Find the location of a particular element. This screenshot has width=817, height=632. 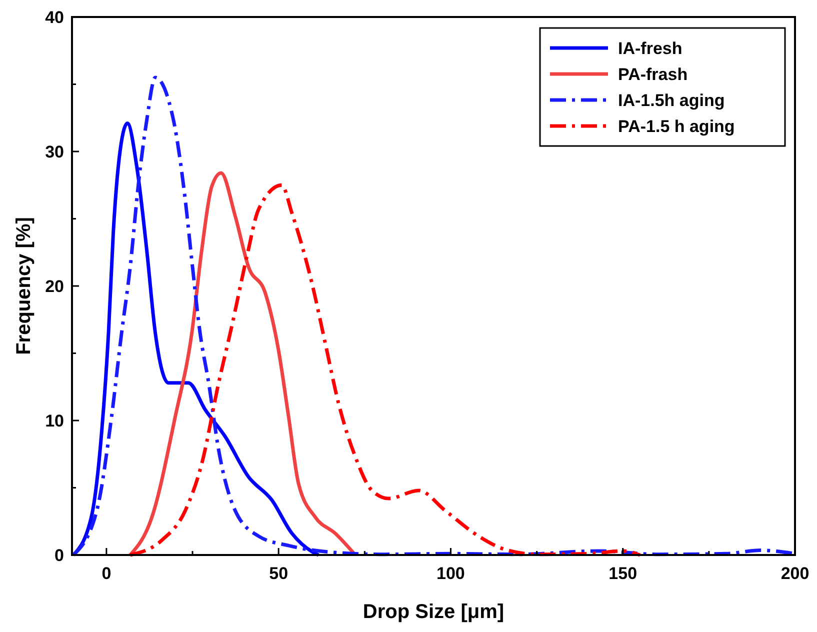

legend-label: PA-frash is located at coordinates (653, 74).